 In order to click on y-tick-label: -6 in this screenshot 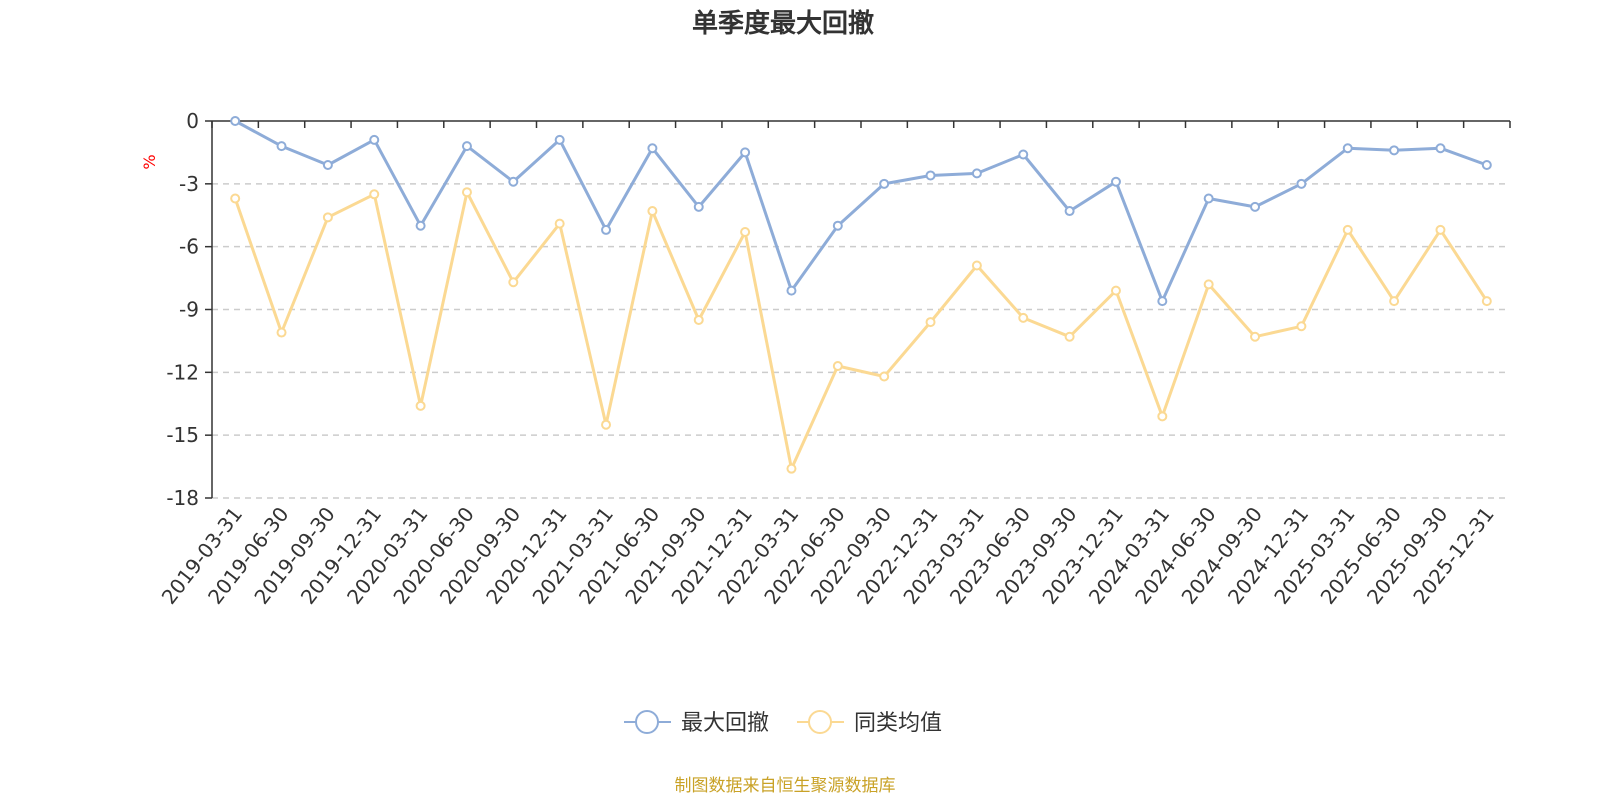, I will do `click(189, 247)`.